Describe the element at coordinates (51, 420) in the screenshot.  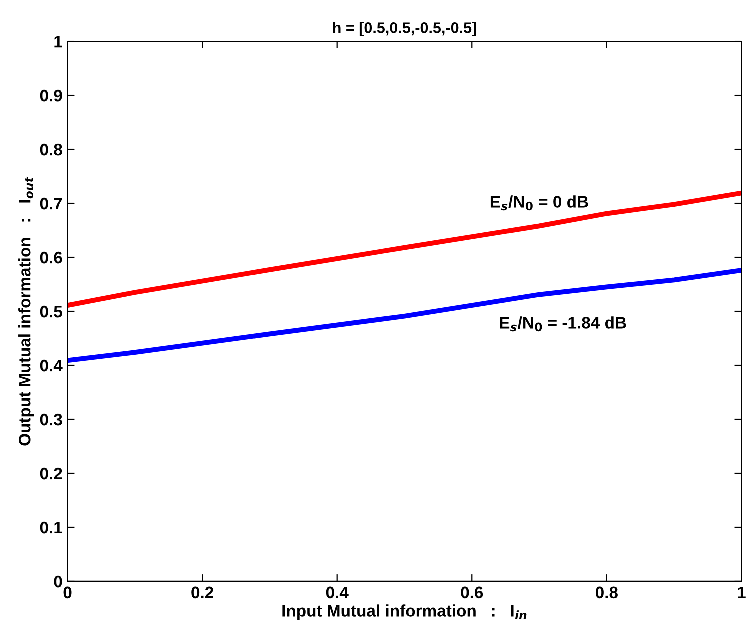
I see `y-tick-label: 0.3` at that location.